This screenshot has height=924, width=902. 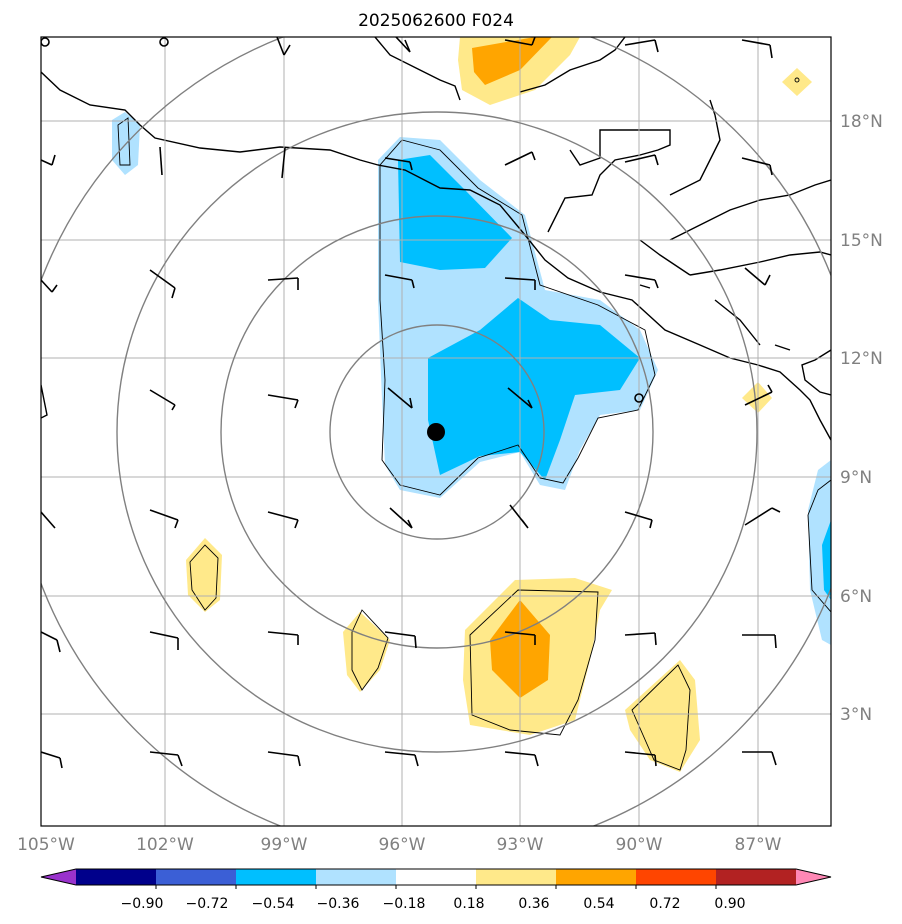 I want to click on colorbar-tick-label: 0.72, so click(x=664, y=904).